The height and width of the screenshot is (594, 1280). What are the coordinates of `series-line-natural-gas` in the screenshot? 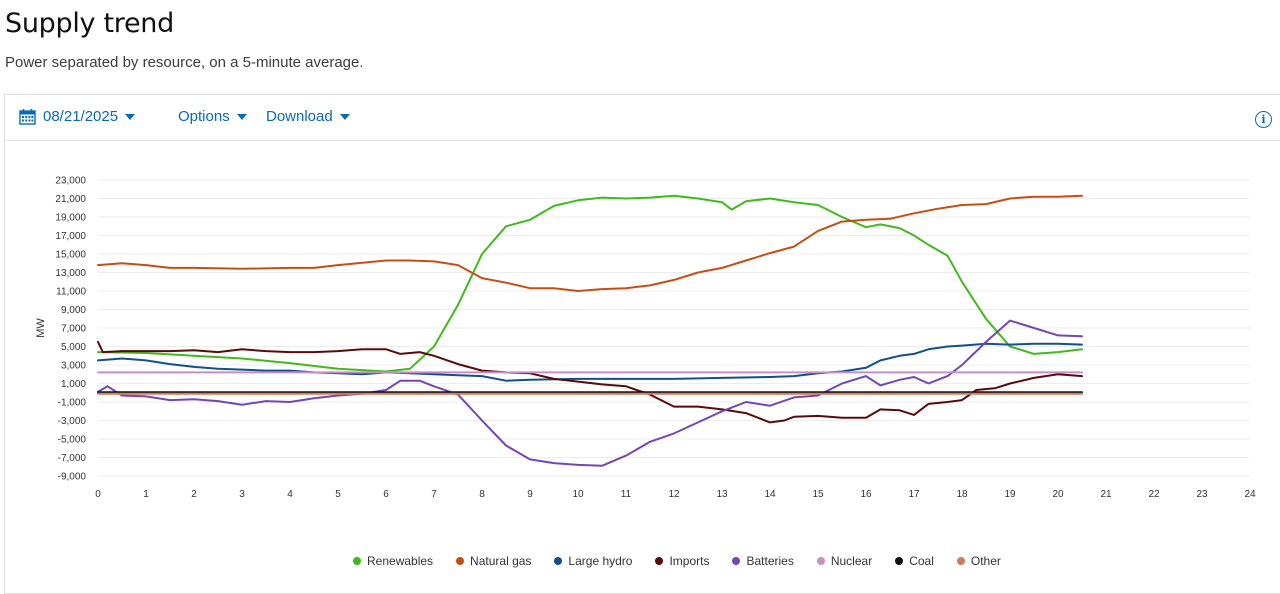 It's located at (590, 243).